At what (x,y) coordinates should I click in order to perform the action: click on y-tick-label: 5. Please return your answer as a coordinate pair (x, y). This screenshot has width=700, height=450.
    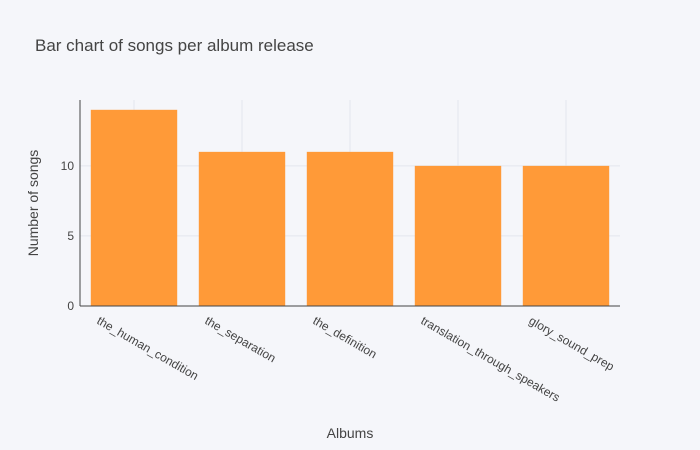
    Looking at the image, I should click on (70, 236).